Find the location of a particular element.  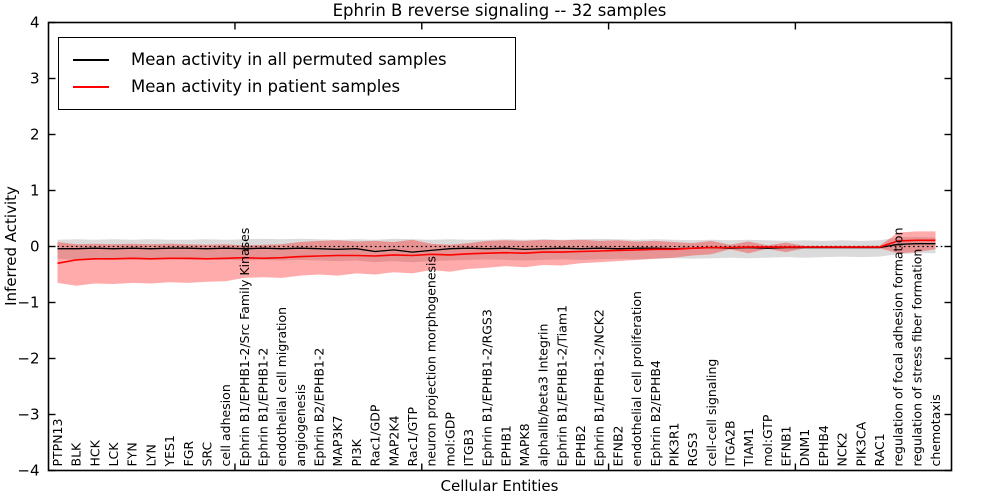

x-category-label: EPHB2 is located at coordinates (580, 445).